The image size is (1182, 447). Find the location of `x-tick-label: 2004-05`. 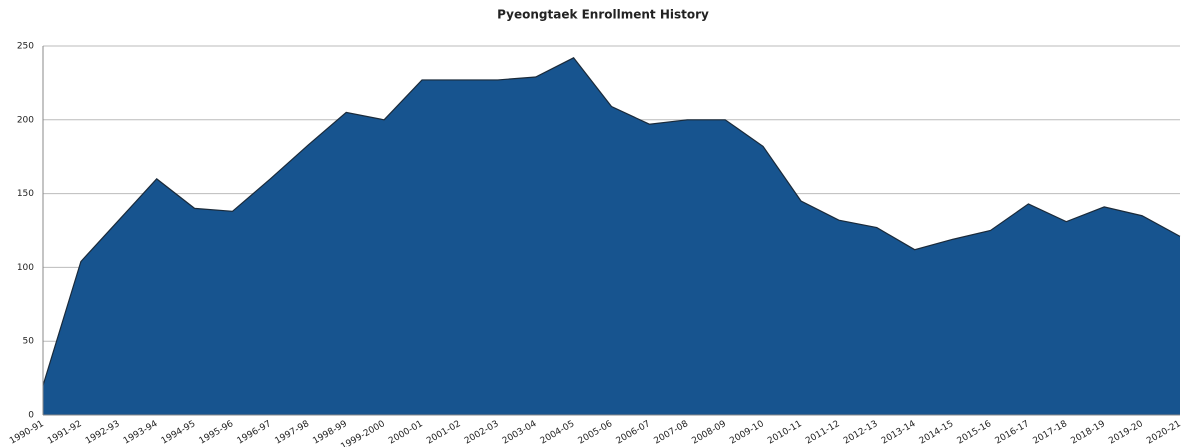

x-tick-label: 2004-05 is located at coordinates (558, 432).